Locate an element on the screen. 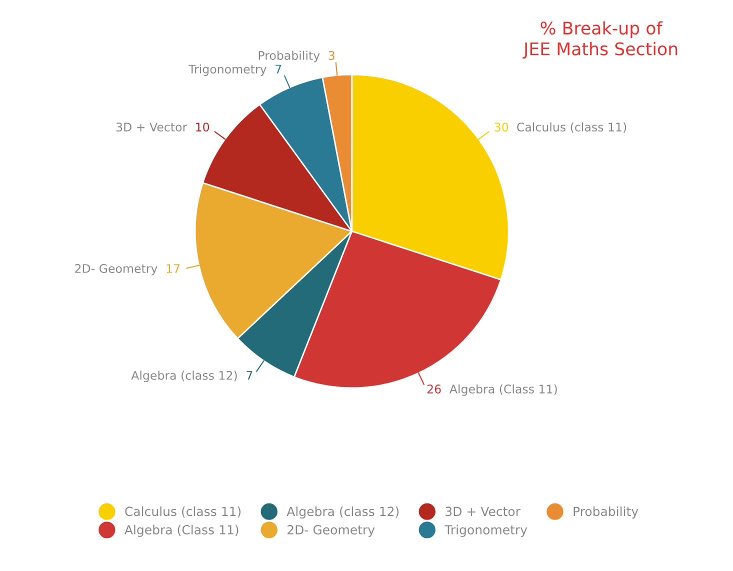 The height and width of the screenshot is (571, 733). chart-title: % Break-up of JEE Maths Section is located at coordinates (600, 40).